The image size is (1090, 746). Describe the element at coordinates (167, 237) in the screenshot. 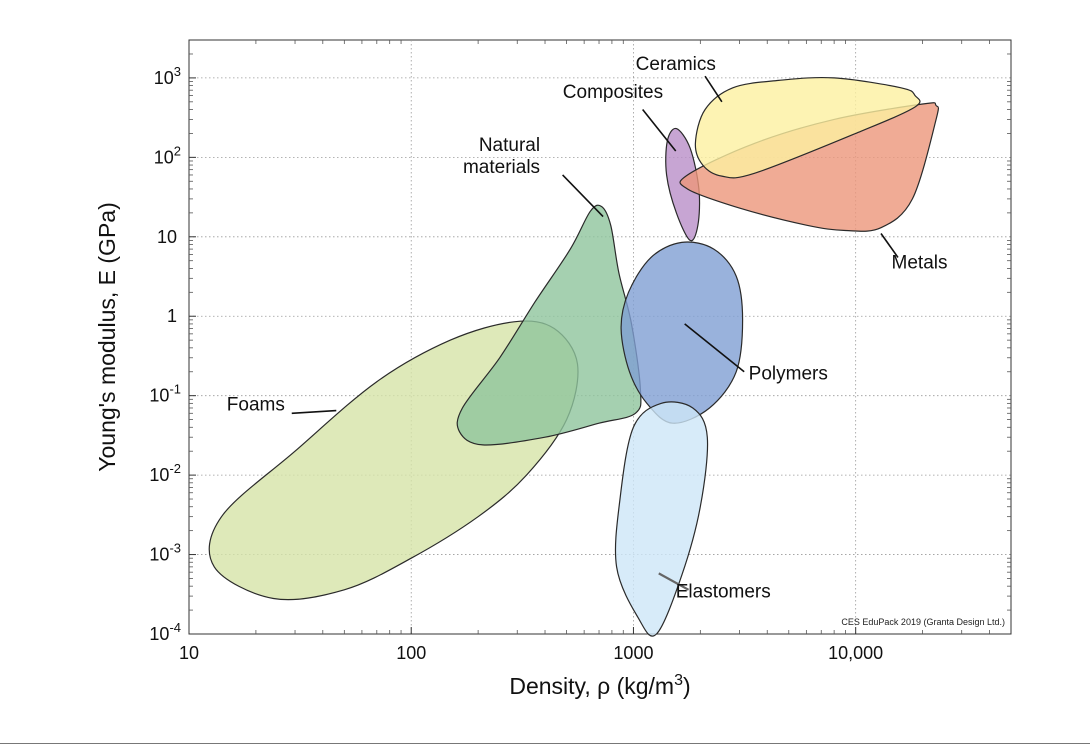

I see `y-tick-label: 10` at that location.